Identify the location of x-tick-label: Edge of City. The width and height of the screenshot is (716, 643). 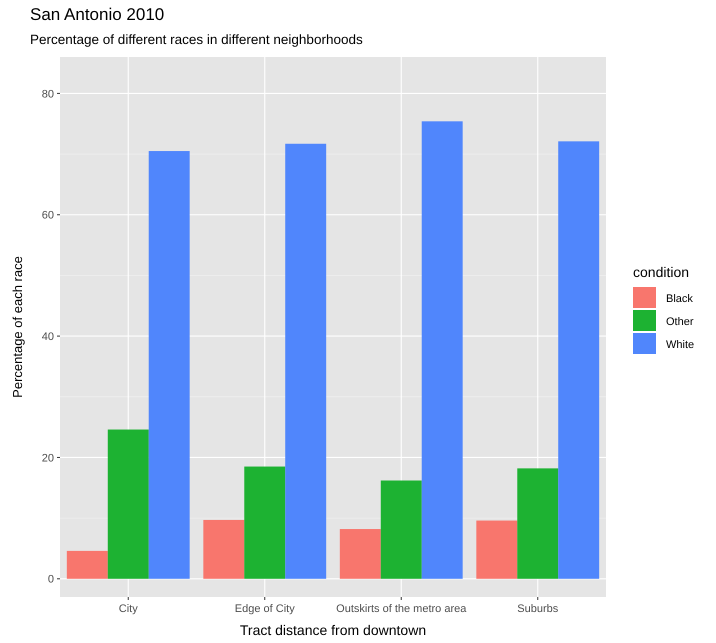
(265, 609).